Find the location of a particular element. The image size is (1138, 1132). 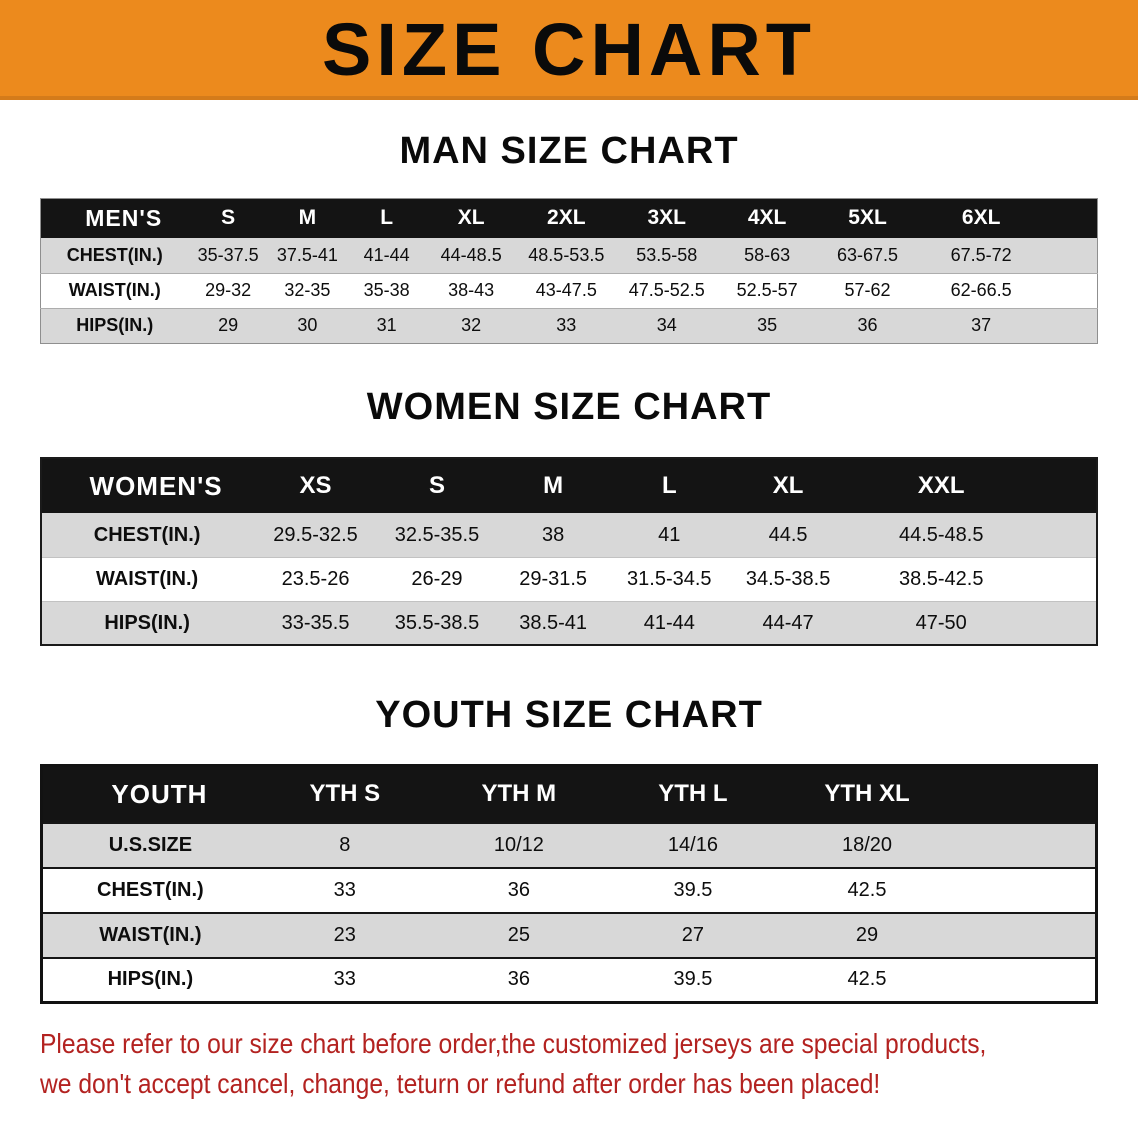

banner: SIZE CHART is located at coordinates (569, 50).